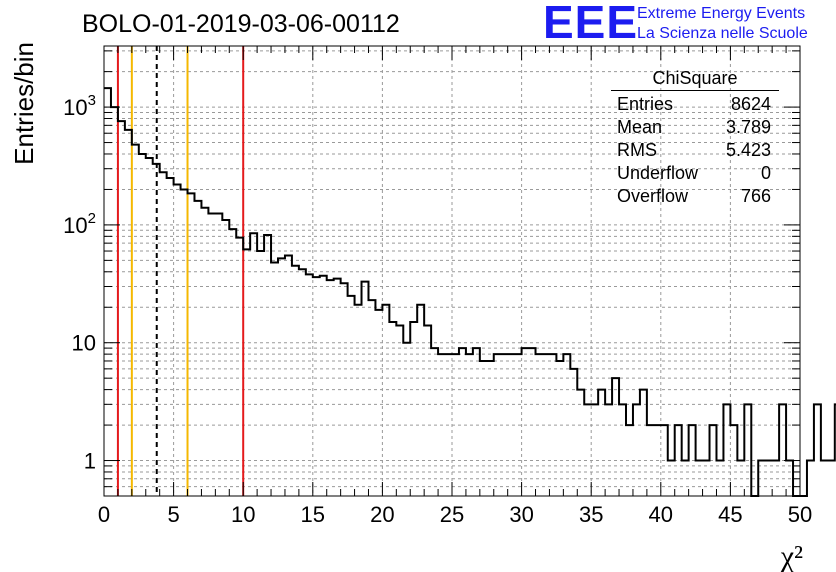  Describe the element at coordinates (243, 514) in the screenshot. I see `x-tick-label: 10` at that location.